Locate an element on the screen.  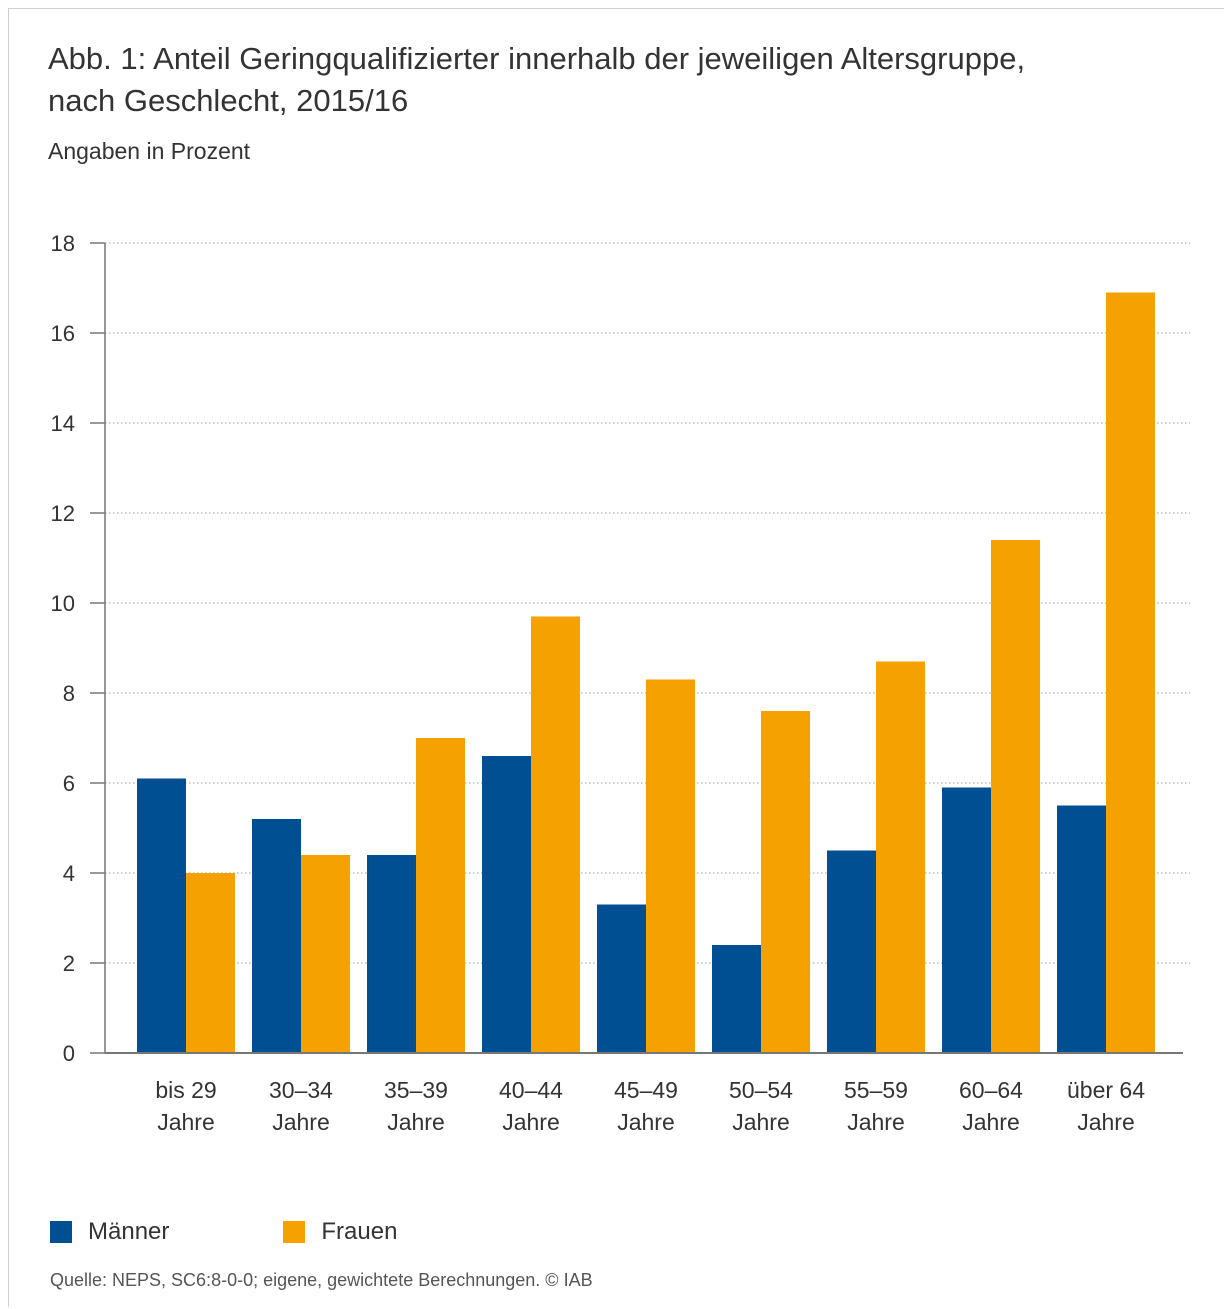
legend-item-maenner: Männer is located at coordinates (109, 1232).